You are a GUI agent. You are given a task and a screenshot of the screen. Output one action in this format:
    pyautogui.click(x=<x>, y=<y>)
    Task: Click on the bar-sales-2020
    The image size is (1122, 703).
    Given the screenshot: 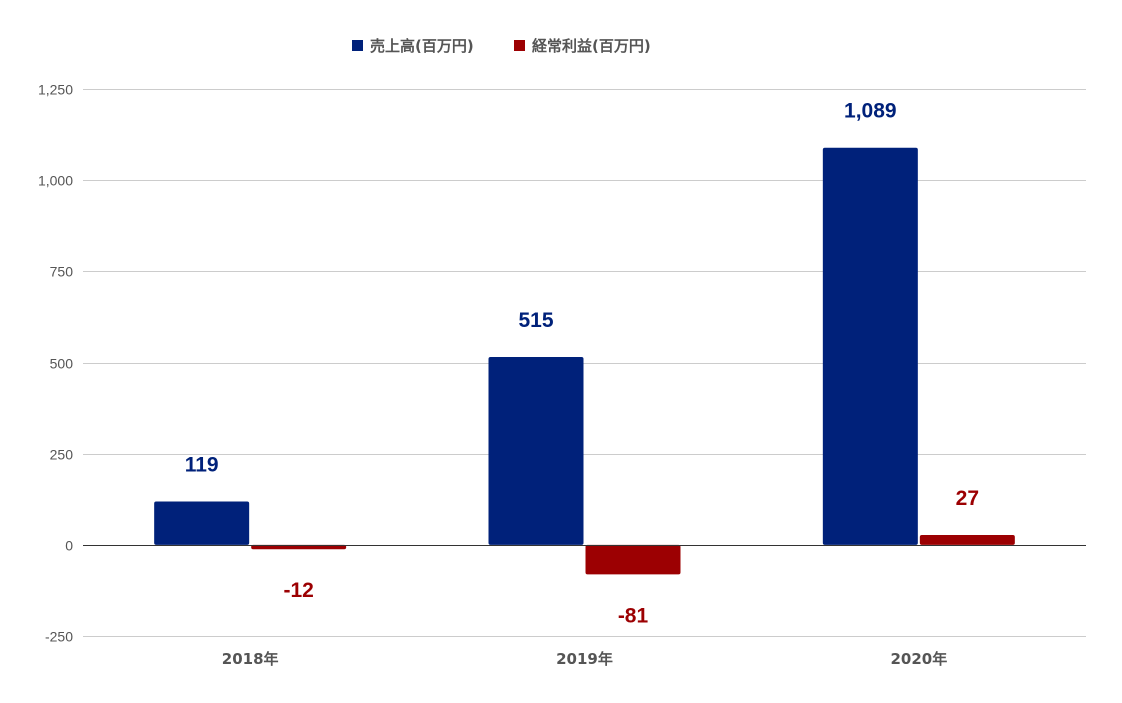 What is the action you would take?
    pyautogui.click(x=870, y=346)
    